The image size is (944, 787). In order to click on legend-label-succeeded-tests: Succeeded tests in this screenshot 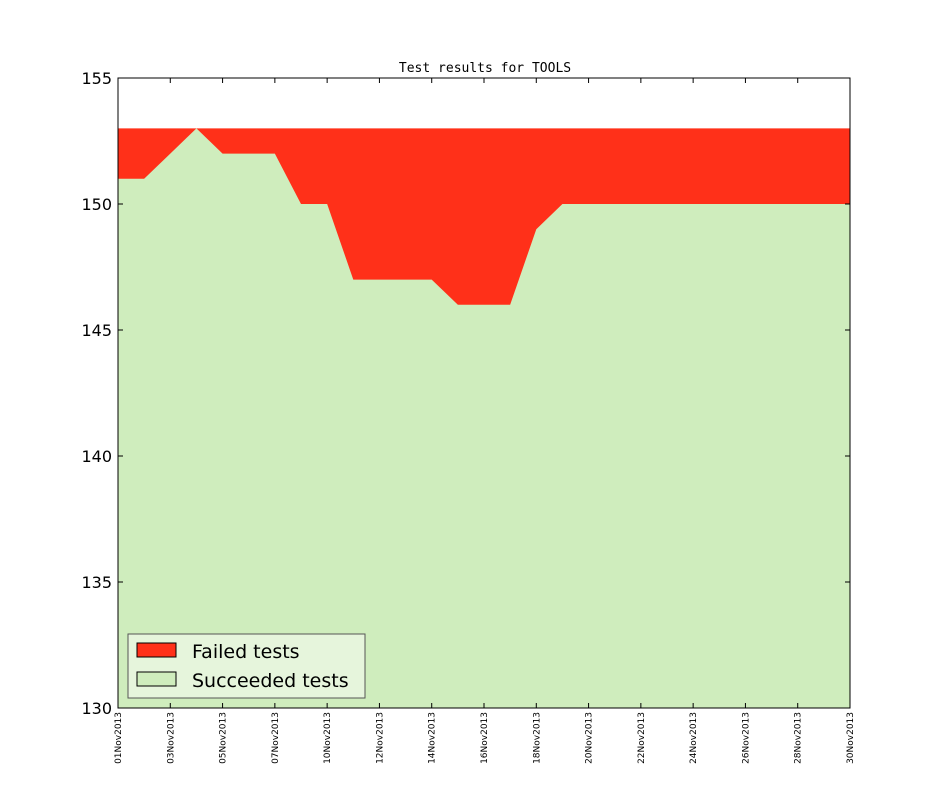, I will do `click(270, 681)`.